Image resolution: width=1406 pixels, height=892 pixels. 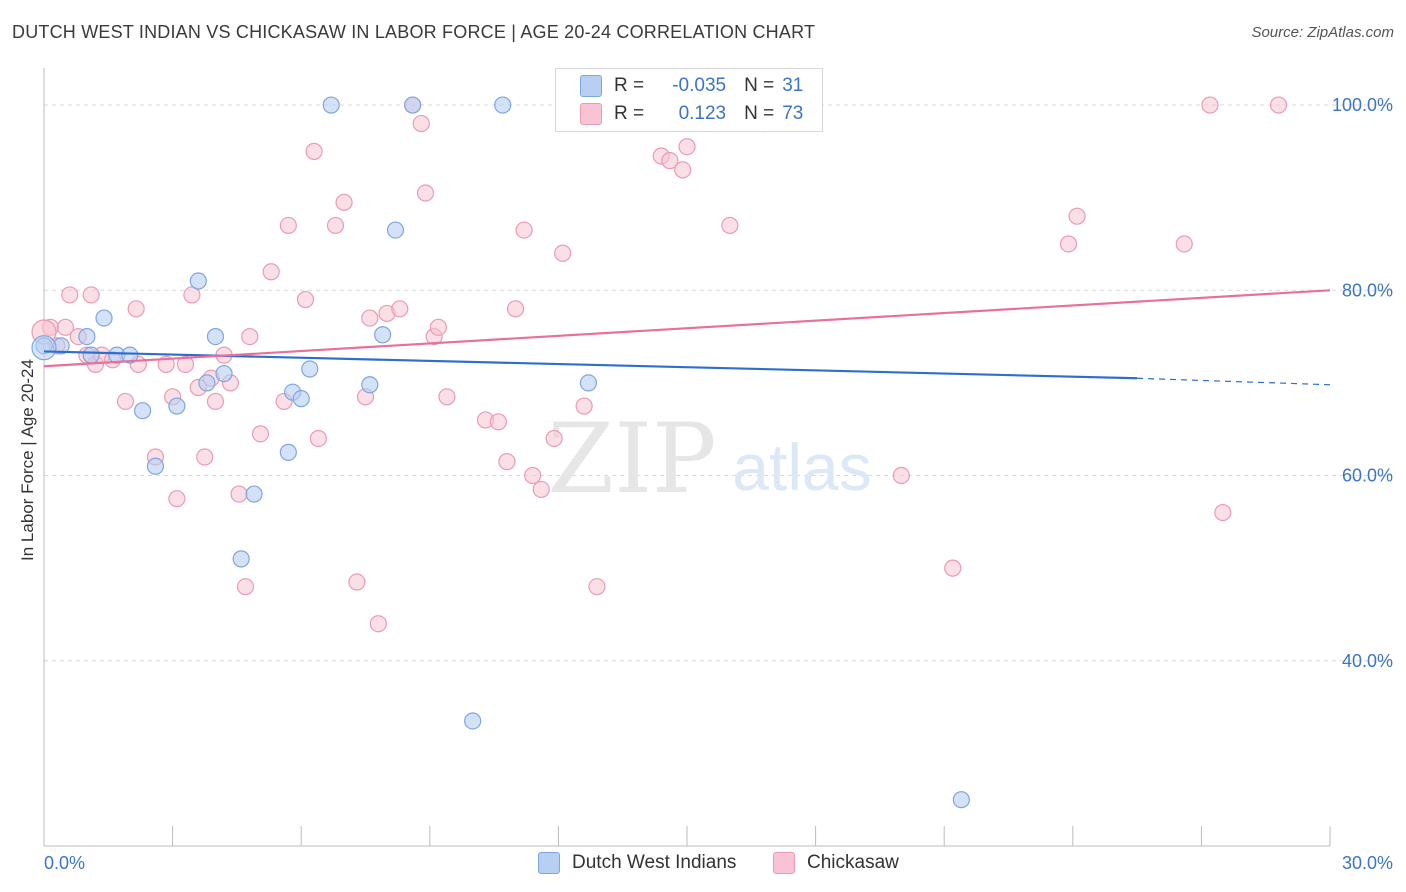 I want to click on r-value: 0.123, so click(x=702, y=113).